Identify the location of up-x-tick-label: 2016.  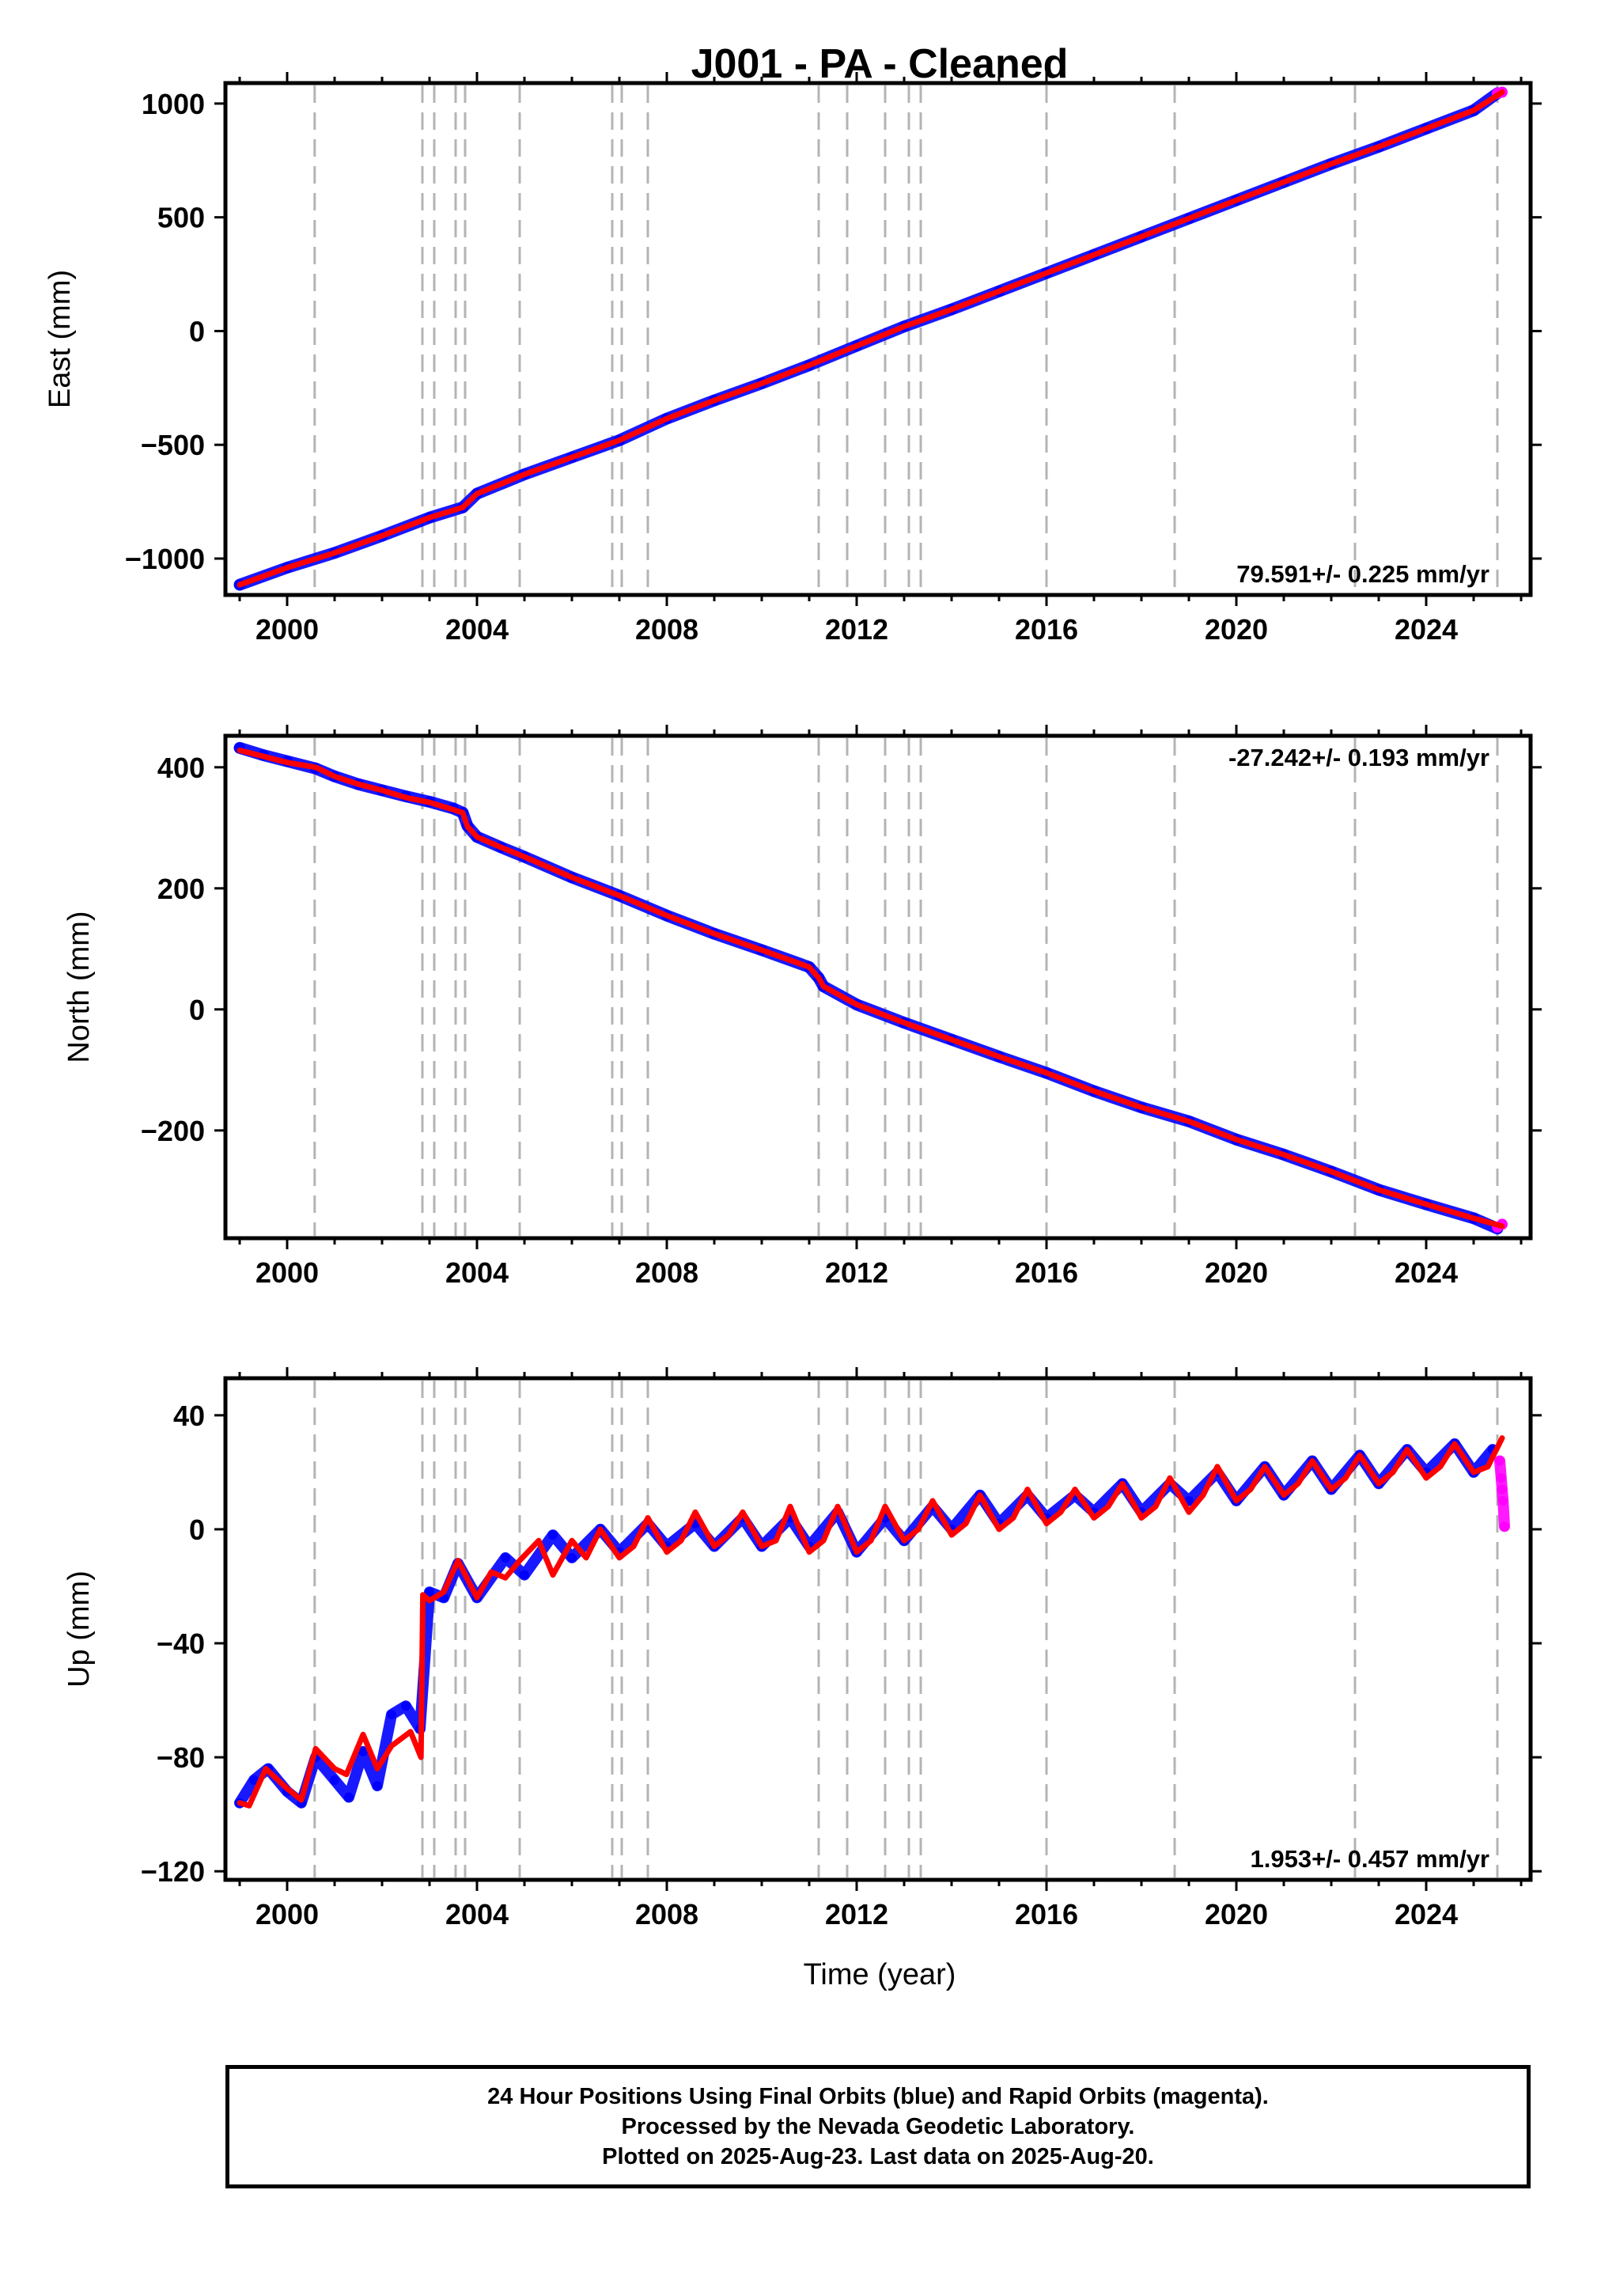
(1046, 1914).